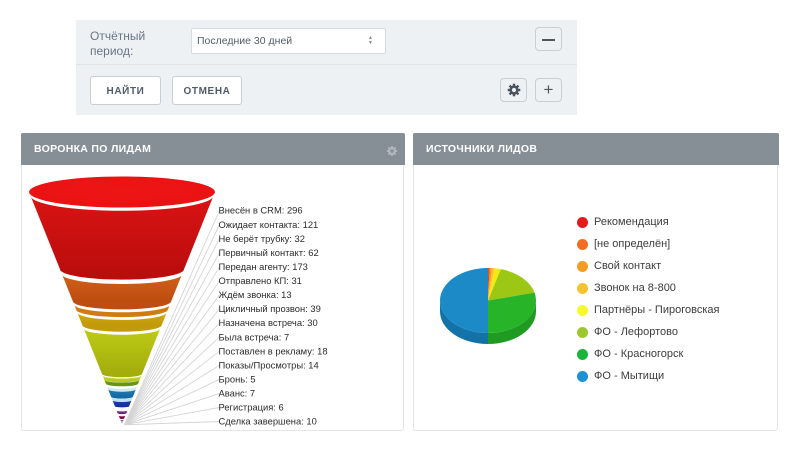  Describe the element at coordinates (251, 407) in the screenshot. I see `svg-text: Регистрация: 6` at that location.